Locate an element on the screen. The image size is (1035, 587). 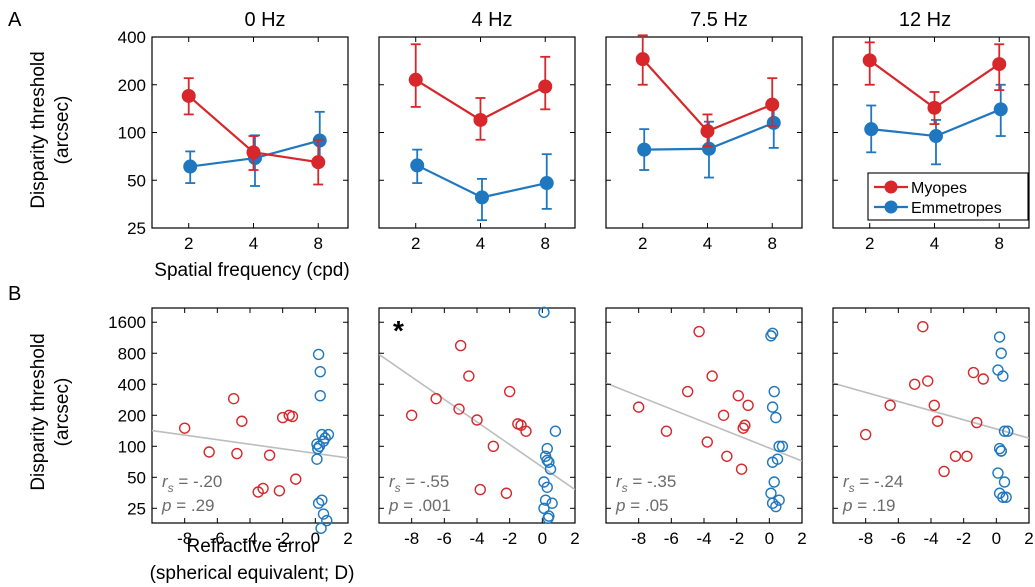
y-tick-label: 200 is located at coordinates (132, 415).